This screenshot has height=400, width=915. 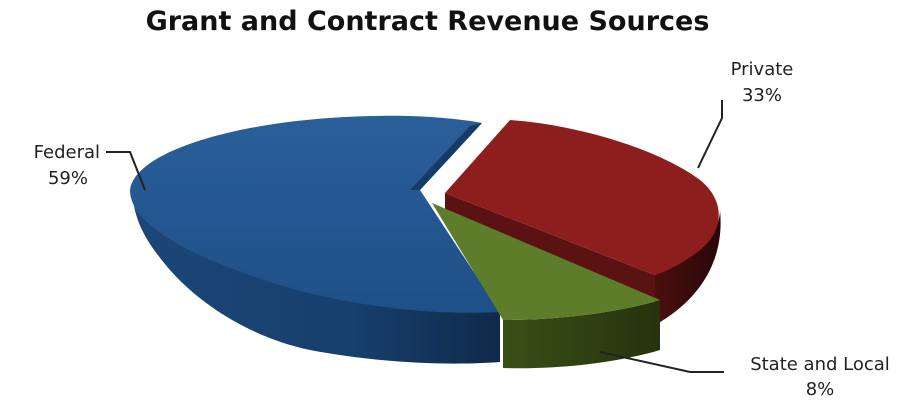 I want to click on label-private-value: 33%, so click(x=762, y=95).